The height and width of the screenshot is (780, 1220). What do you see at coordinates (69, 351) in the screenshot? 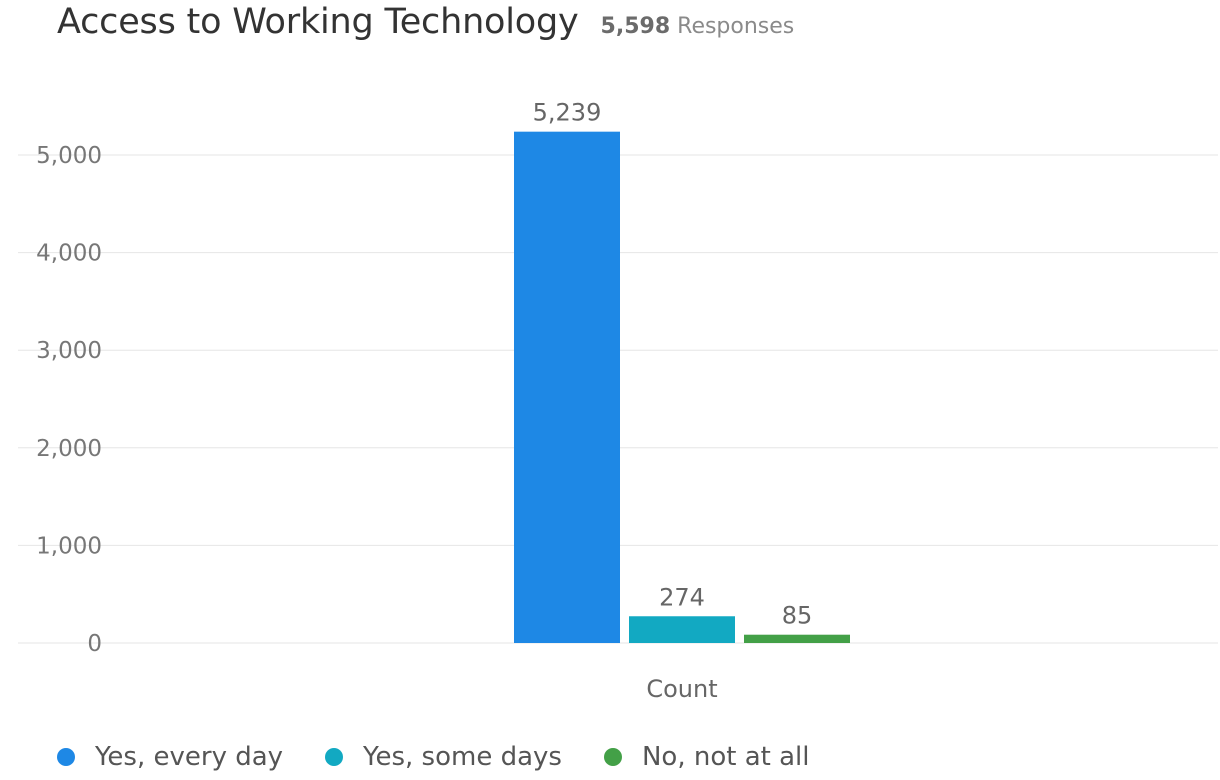
I see `y-tick-label: 3,000` at bounding box center [69, 351].